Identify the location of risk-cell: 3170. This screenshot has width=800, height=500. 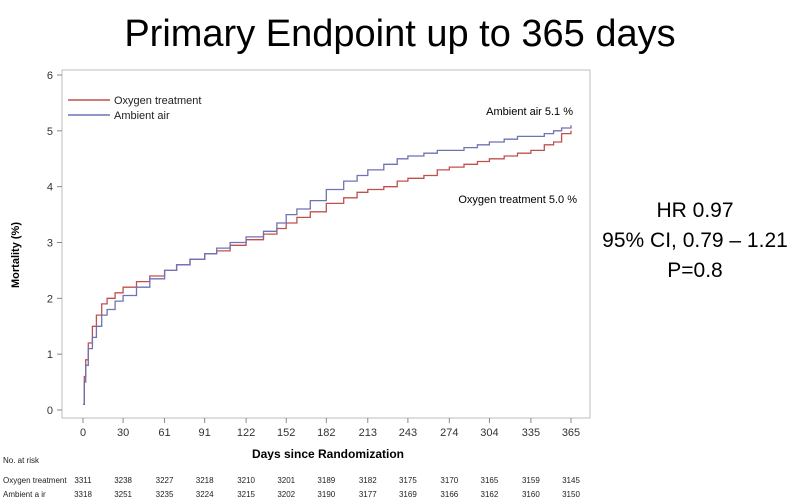
(449, 480).